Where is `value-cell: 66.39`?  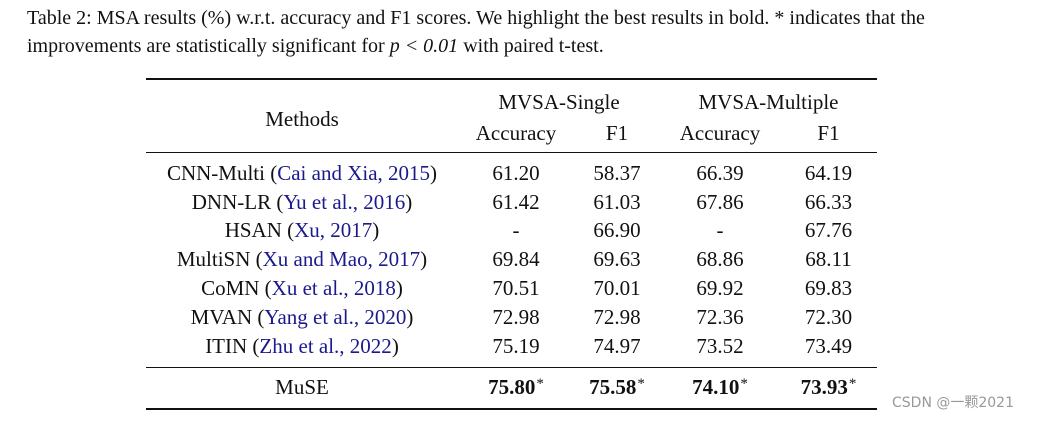
value-cell: 66.39 is located at coordinates (720, 172).